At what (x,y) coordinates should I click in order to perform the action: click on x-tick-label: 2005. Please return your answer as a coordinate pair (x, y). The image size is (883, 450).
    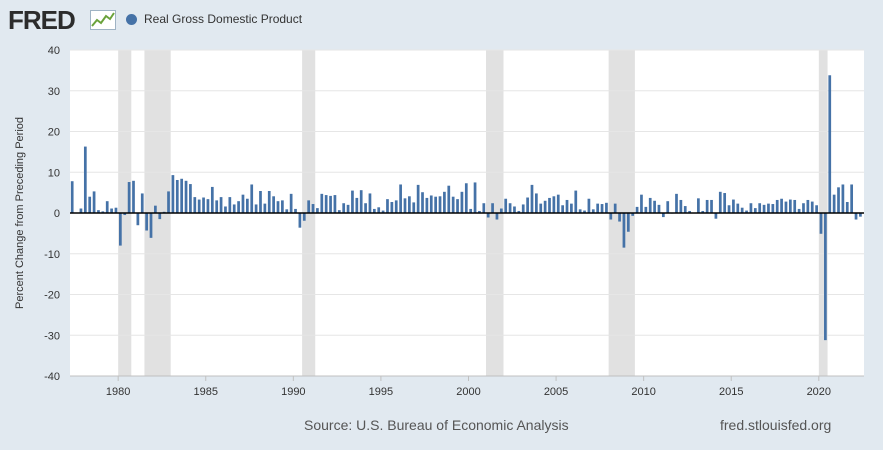
    Looking at the image, I should click on (556, 392).